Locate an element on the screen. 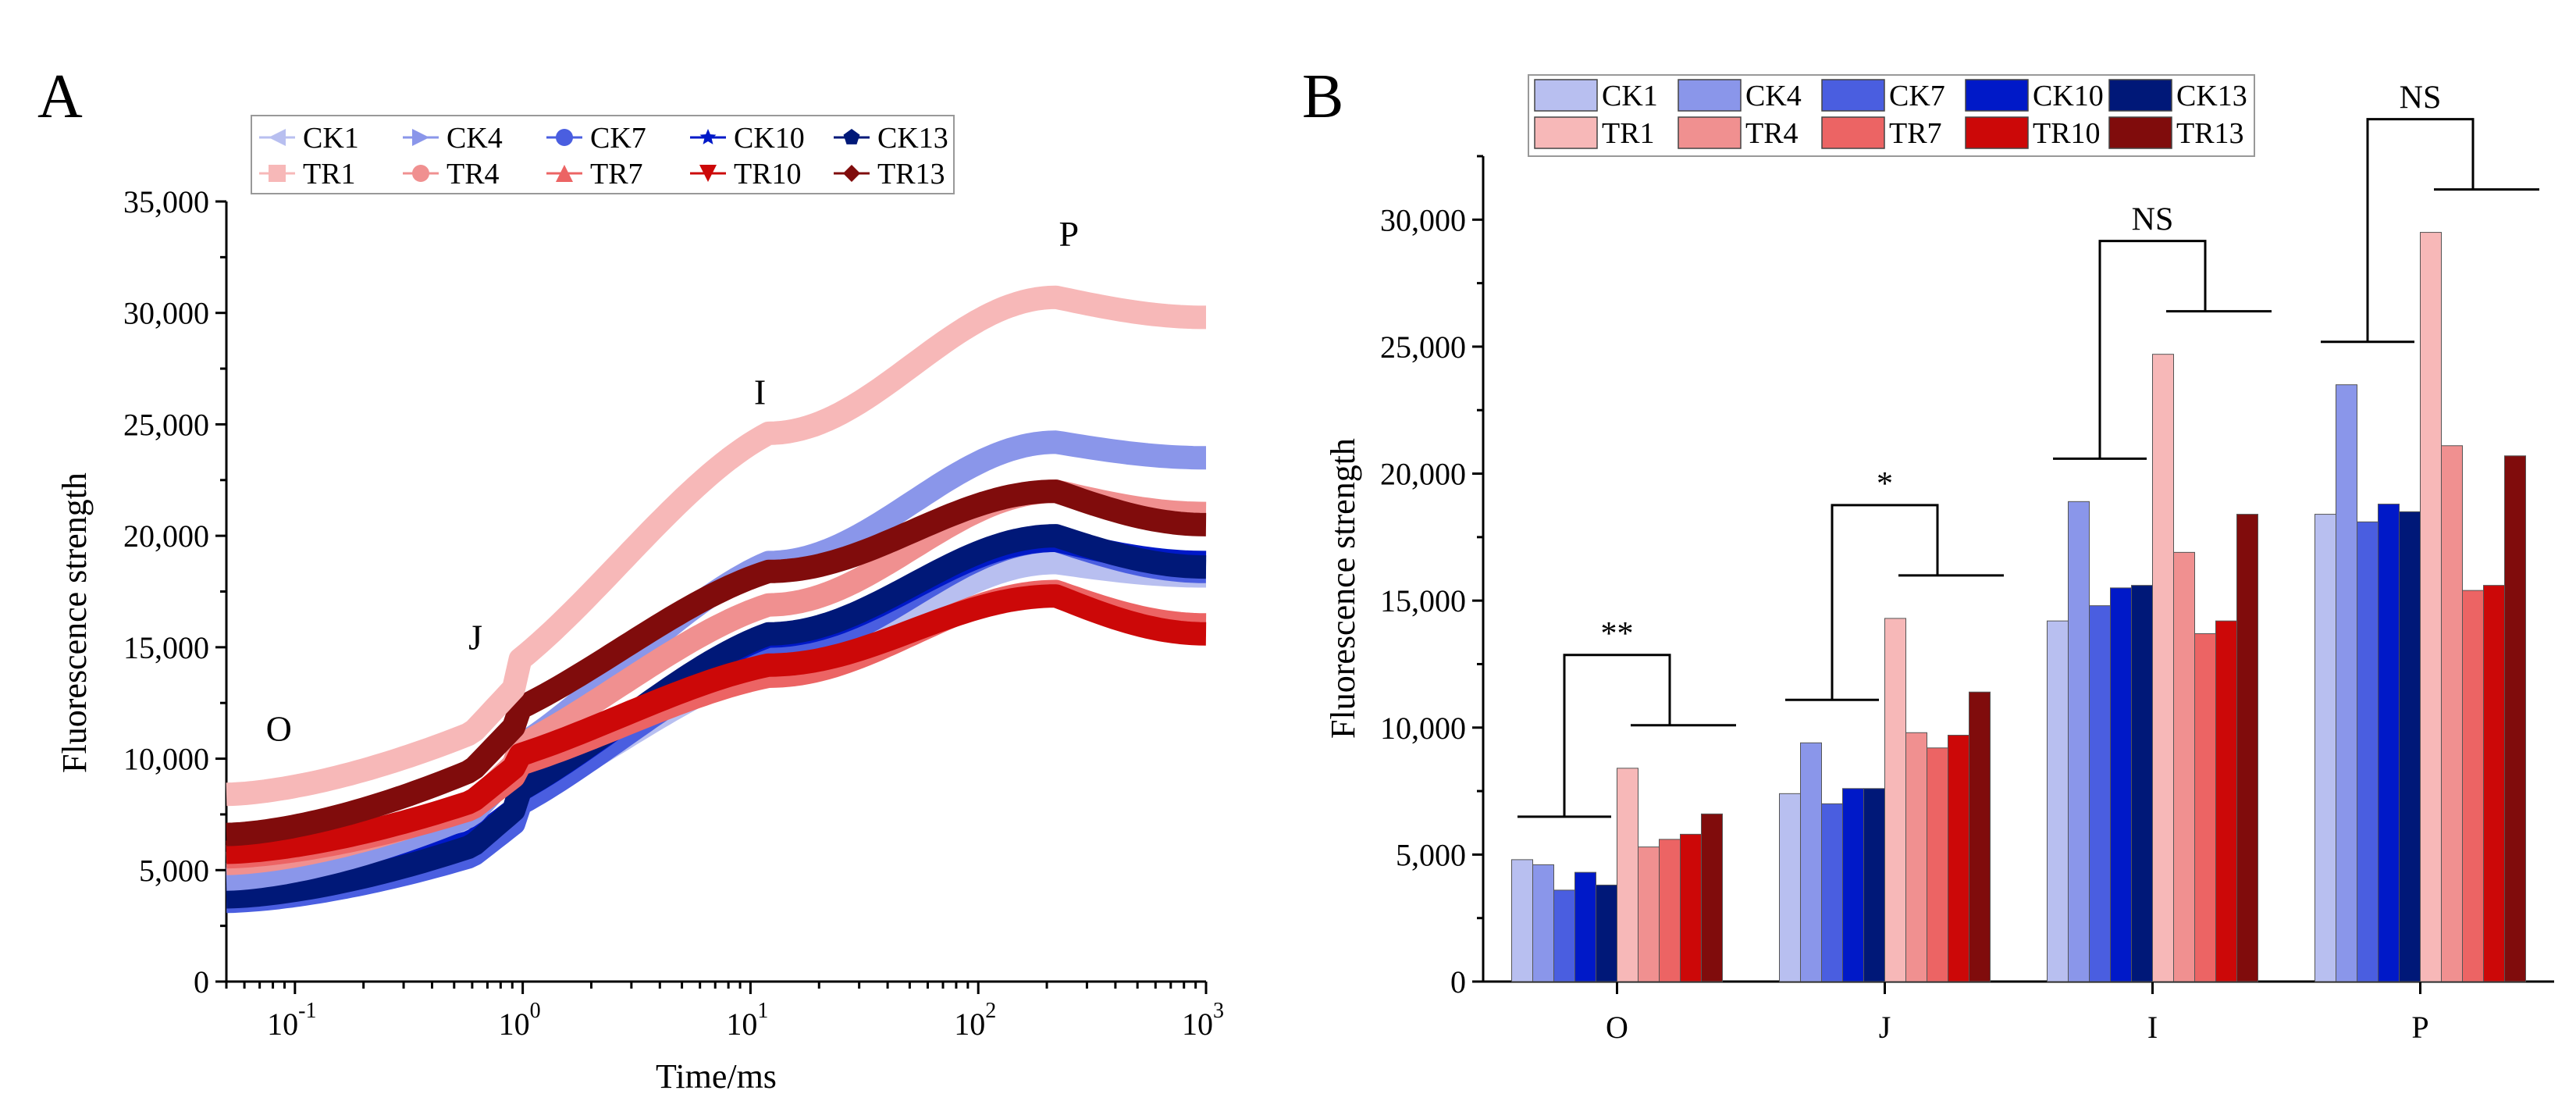  chart-b-legend-item-ck13: CK13 is located at coordinates (2177, 95).